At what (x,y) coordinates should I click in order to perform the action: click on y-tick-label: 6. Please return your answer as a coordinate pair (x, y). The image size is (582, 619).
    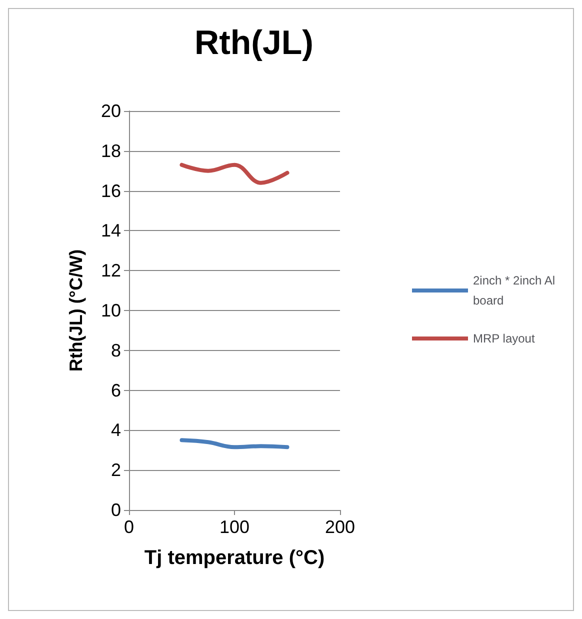
    Looking at the image, I should click on (115, 390).